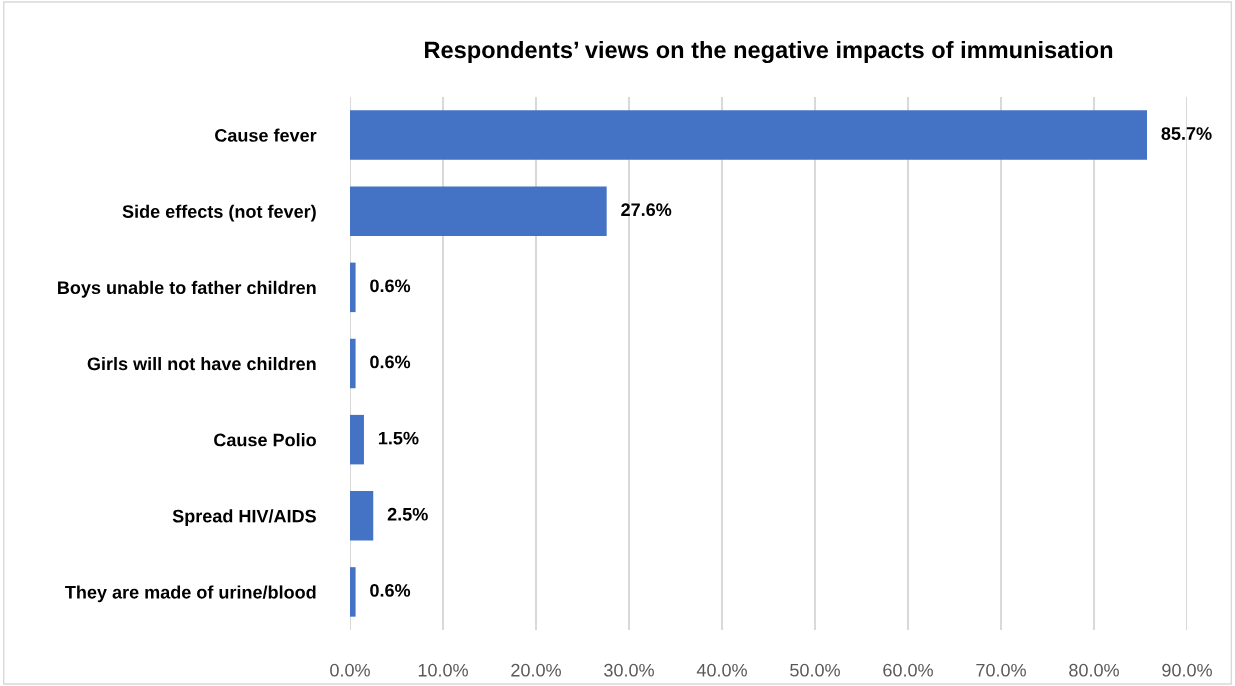  What do you see at coordinates (1094, 670) in the screenshot?
I see `x-tick-label: 80.0%` at bounding box center [1094, 670].